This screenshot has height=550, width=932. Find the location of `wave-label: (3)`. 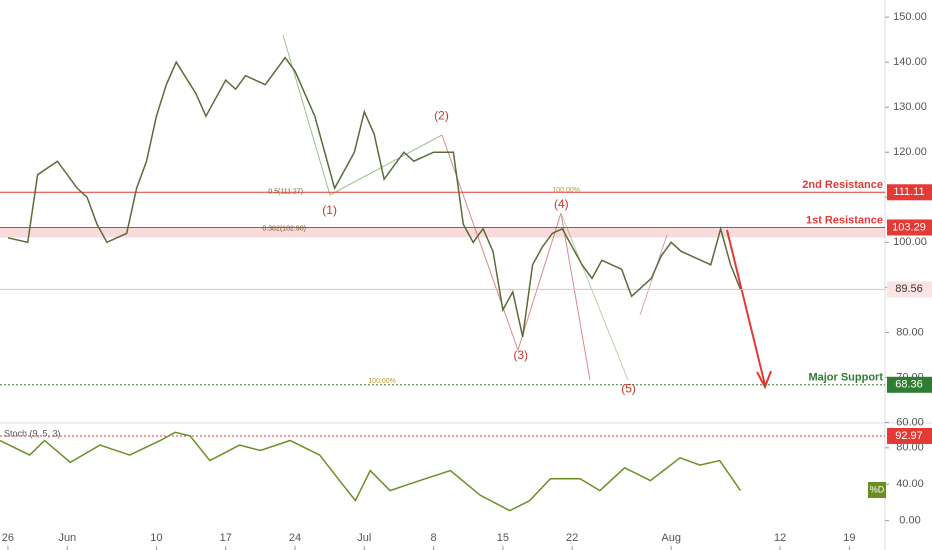

wave-label: (3) is located at coordinates (520, 355).